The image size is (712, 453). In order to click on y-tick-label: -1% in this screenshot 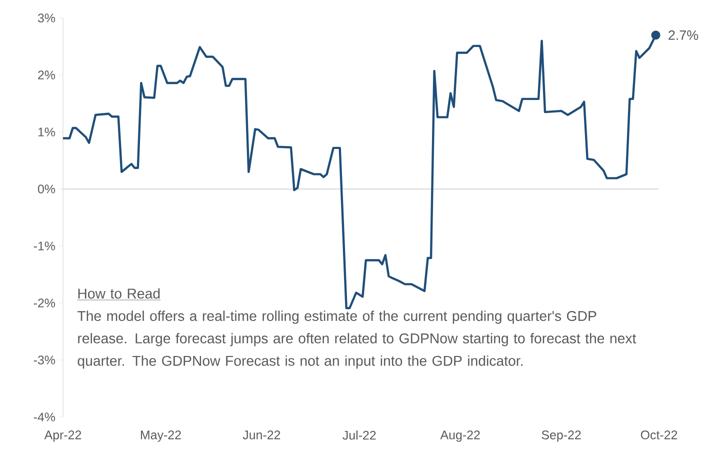, I will do `click(45, 246)`.